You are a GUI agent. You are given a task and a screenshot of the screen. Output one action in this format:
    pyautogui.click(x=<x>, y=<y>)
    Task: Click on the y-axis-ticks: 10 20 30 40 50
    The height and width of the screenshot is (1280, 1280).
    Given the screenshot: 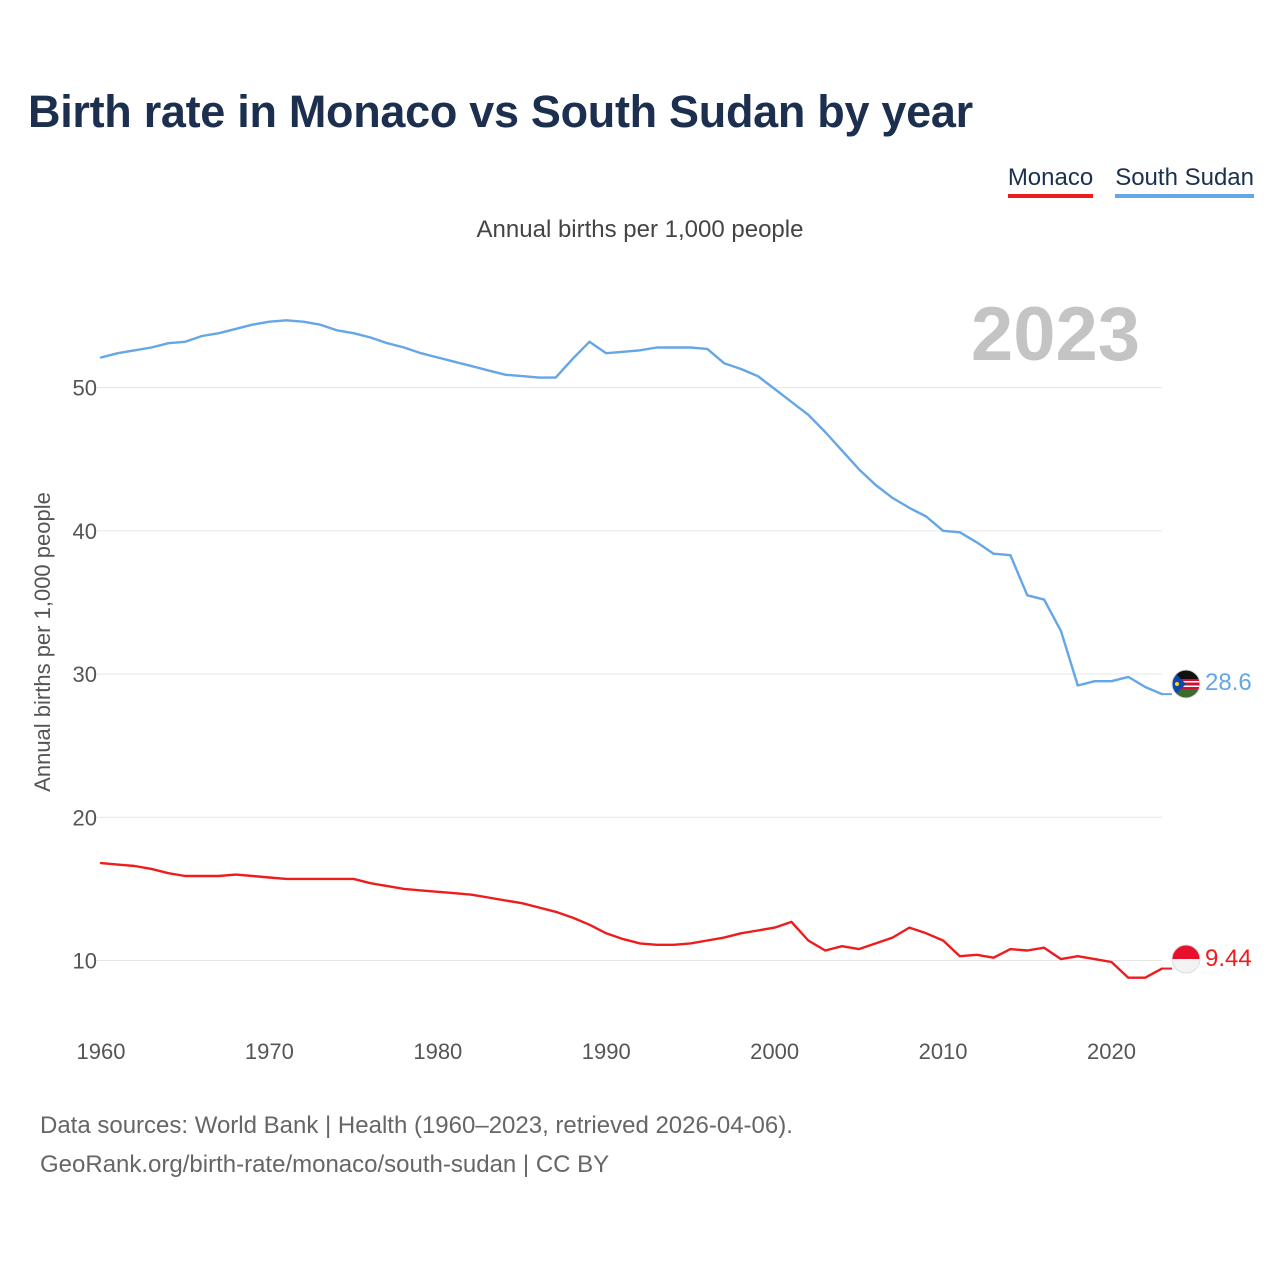 What is the action you would take?
    pyautogui.click(x=85, y=675)
    